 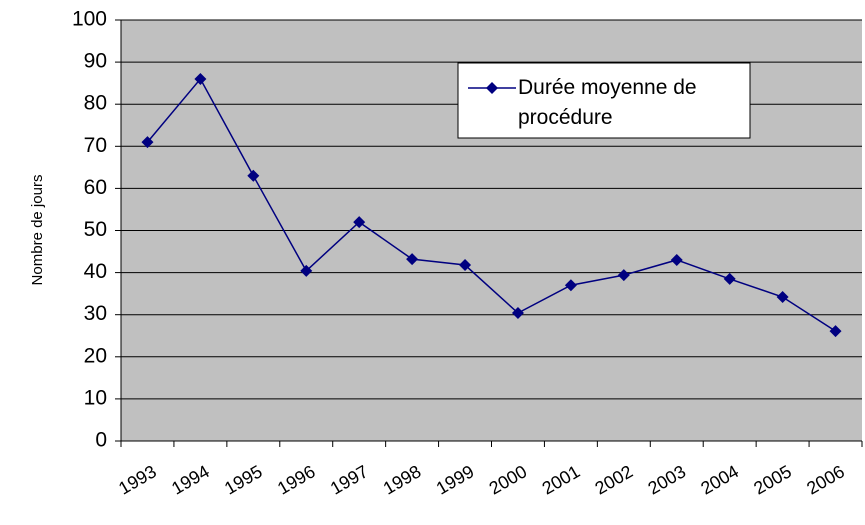 I want to click on x-tick-label: 2002, so click(x=614, y=479).